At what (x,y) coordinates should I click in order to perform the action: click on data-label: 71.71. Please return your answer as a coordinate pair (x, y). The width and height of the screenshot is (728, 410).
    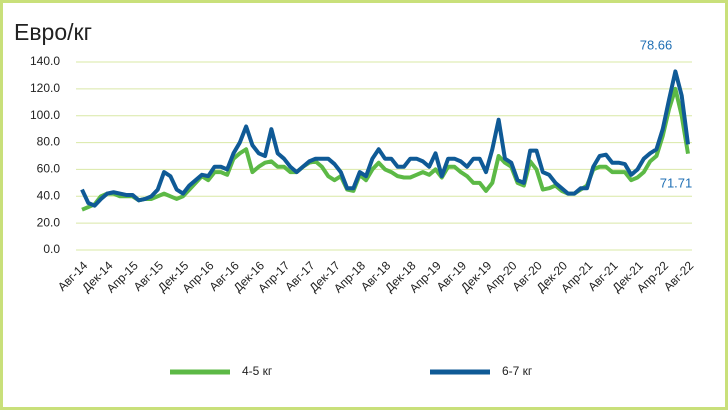
    Looking at the image, I should click on (676, 182).